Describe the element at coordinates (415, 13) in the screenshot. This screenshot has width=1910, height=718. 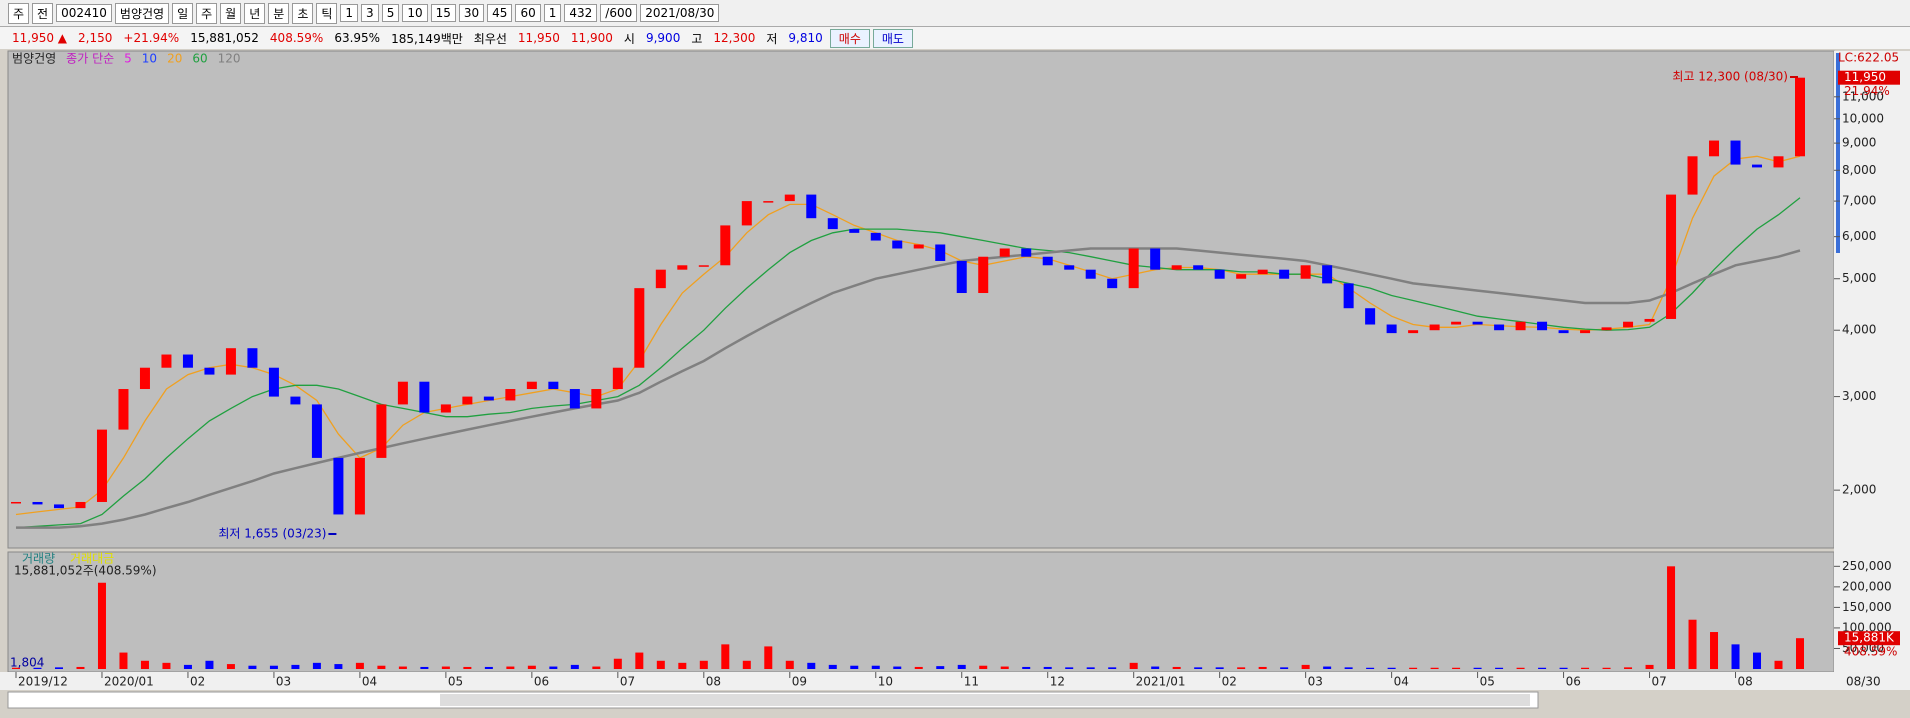
I see `toolbar-item: 10` at that location.